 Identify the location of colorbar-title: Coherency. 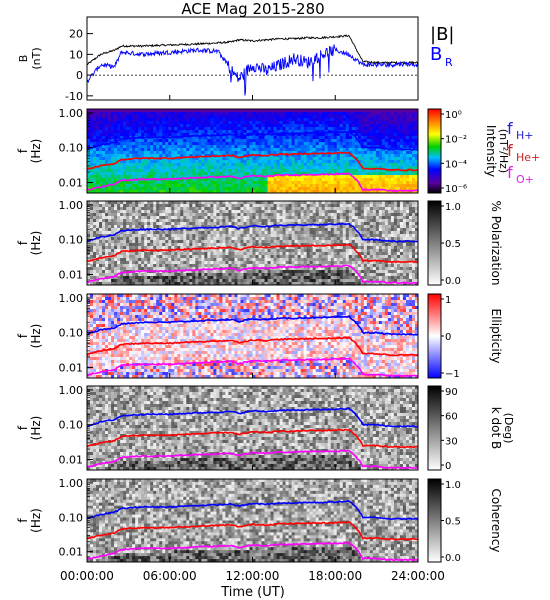
(496, 520).